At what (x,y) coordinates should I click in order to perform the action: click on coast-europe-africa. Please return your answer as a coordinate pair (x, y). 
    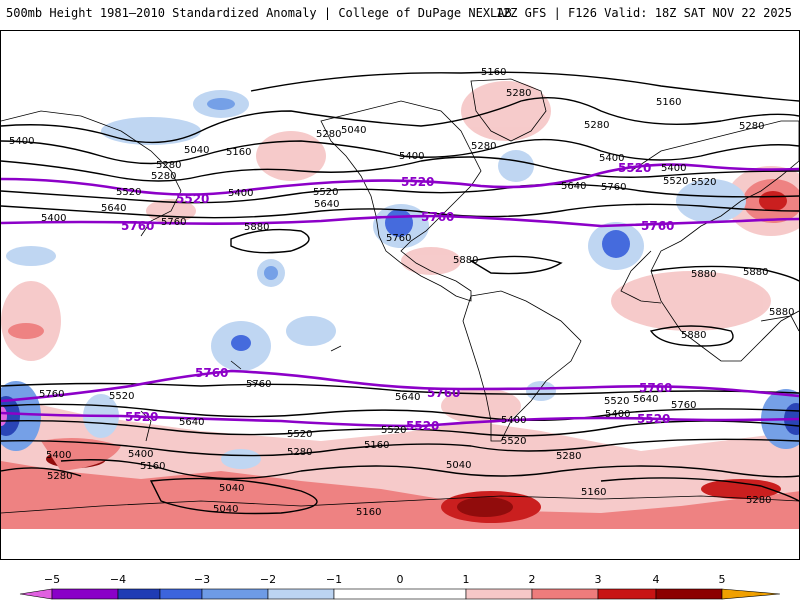
    Looking at the image, I should click on (714, 241).